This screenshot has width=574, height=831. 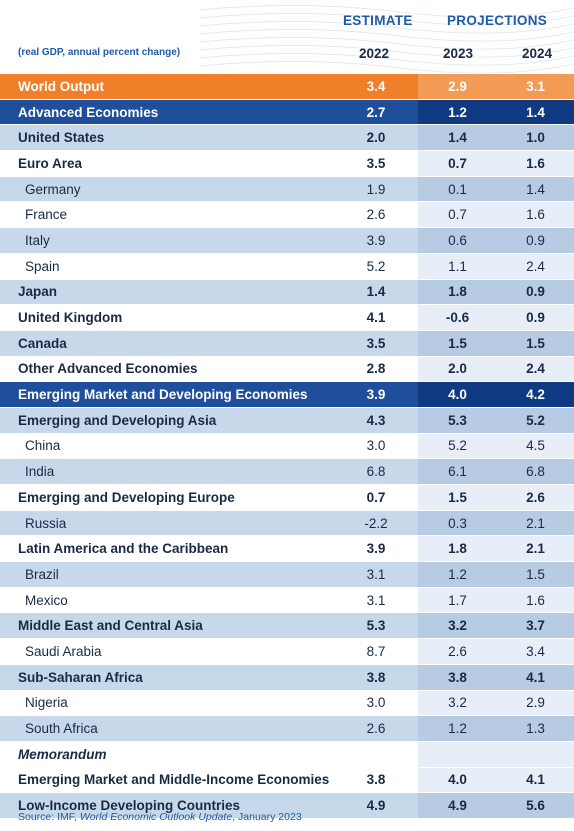 What do you see at coordinates (376, 445) in the screenshot?
I see `row-value-2022: 3.0` at bounding box center [376, 445].